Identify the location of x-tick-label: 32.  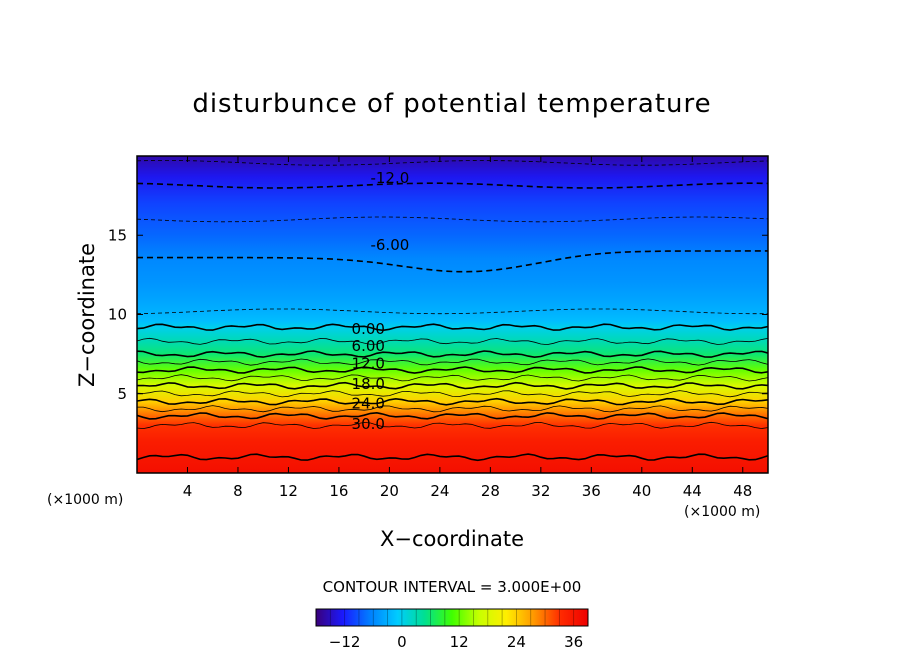
(540, 491).